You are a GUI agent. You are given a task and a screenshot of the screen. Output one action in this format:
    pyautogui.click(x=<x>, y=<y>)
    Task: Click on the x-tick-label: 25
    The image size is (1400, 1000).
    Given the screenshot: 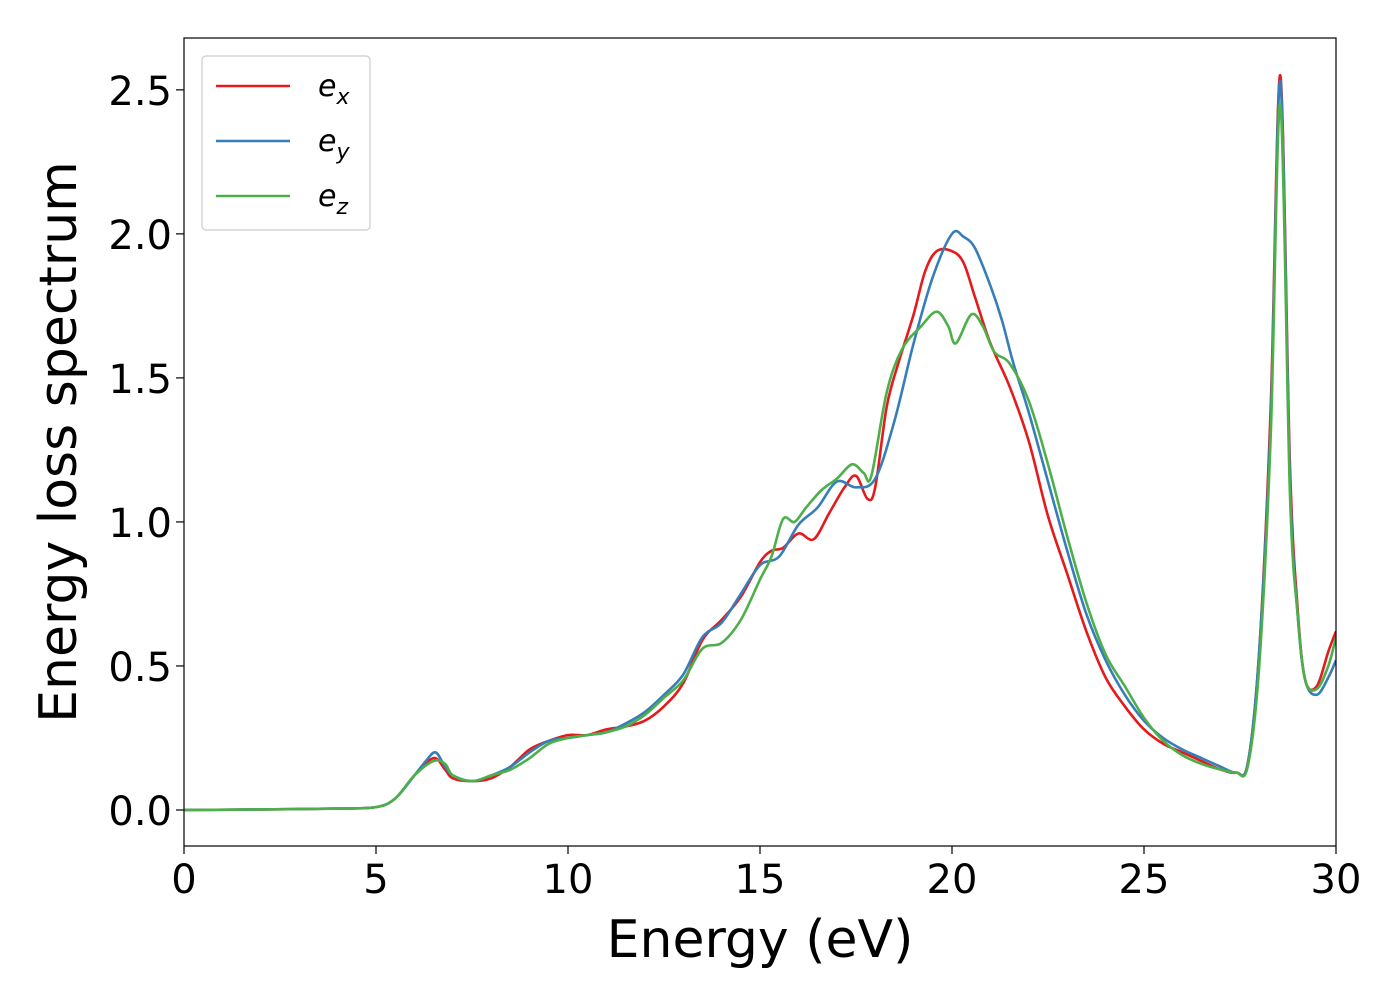 What is the action you would take?
    pyautogui.click(x=1144, y=880)
    